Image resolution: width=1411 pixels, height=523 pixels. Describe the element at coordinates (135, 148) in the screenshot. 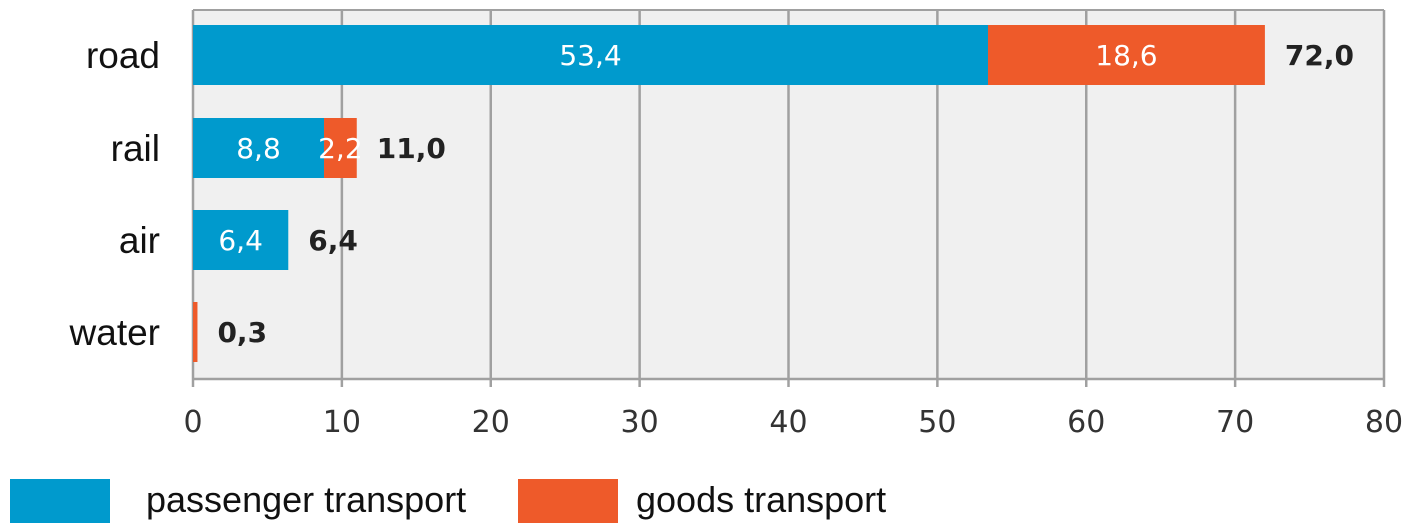

I see `category-label-rail: rail` at that location.